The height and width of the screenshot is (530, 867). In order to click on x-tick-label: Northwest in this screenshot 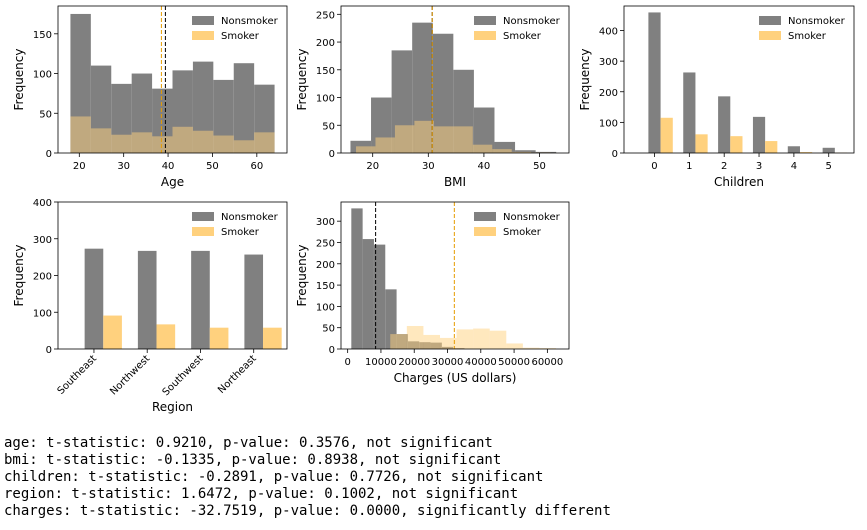, I will do `click(130, 375)`.